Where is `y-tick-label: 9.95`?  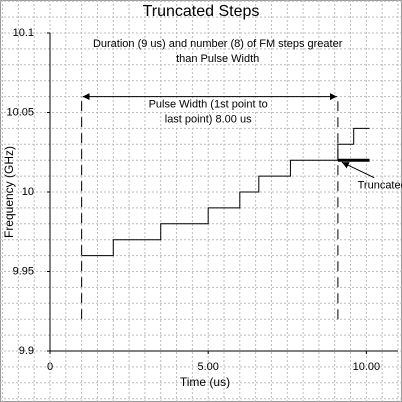 y-tick-label: 9.95 is located at coordinates (23, 271).